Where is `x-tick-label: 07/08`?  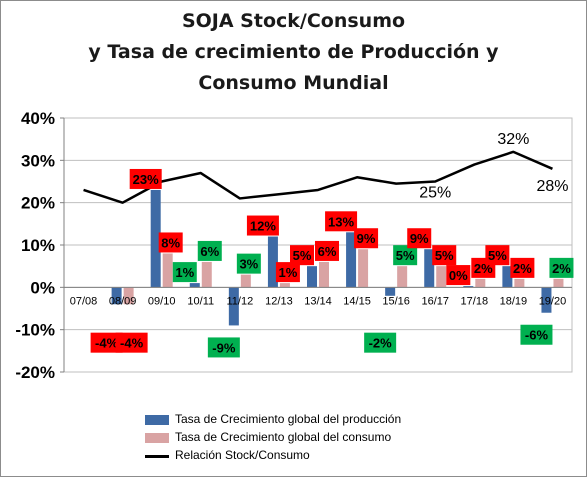 x-tick-label: 07/08 is located at coordinates (84, 301).